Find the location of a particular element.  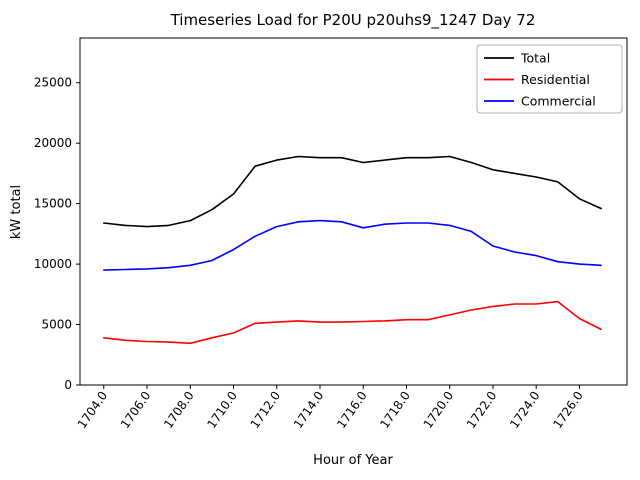

legend-label-residential: Residential is located at coordinates (555, 79).